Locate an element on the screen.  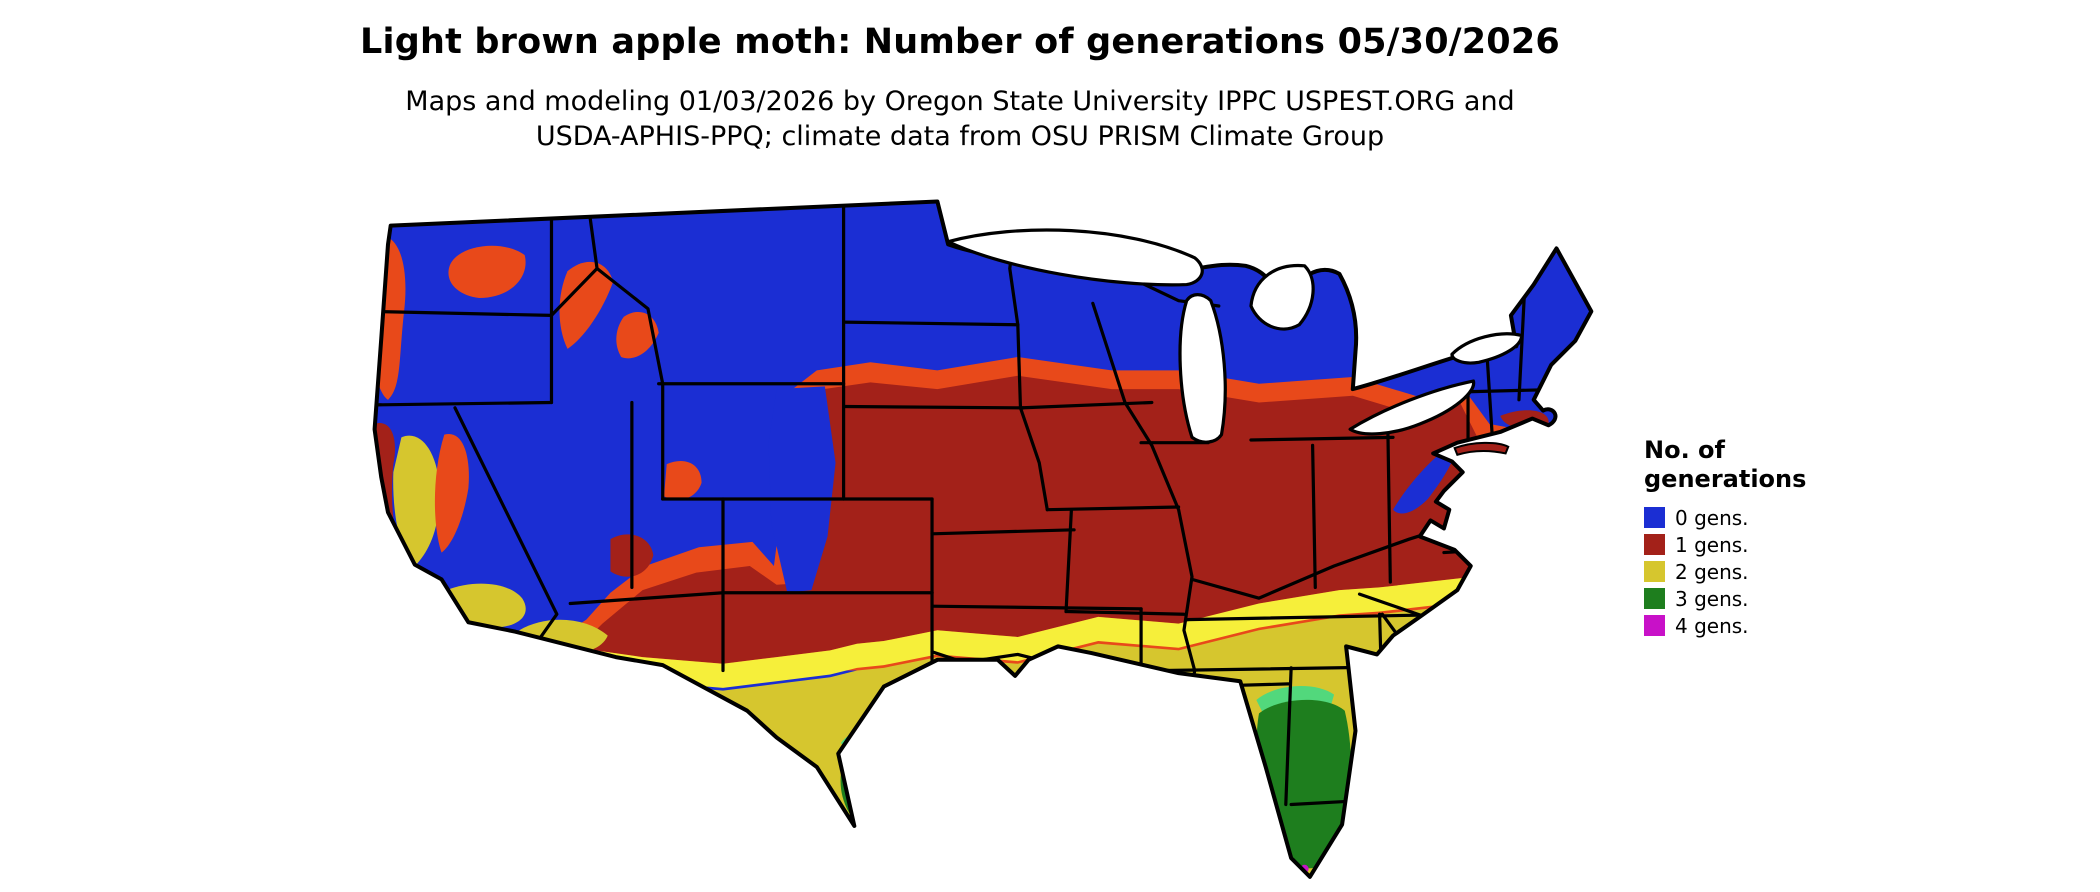
legend-title: No. of generations is located at coordinates (1725, 465).